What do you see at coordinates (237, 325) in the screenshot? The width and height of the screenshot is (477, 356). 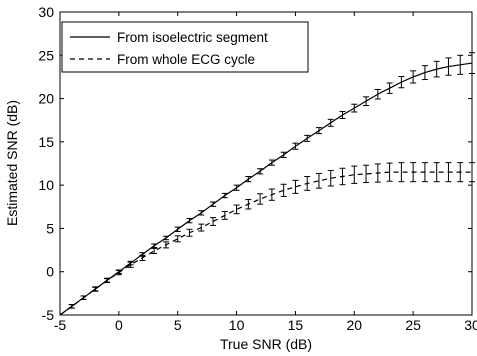 I see `x-tick-label: 10` at bounding box center [237, 325].